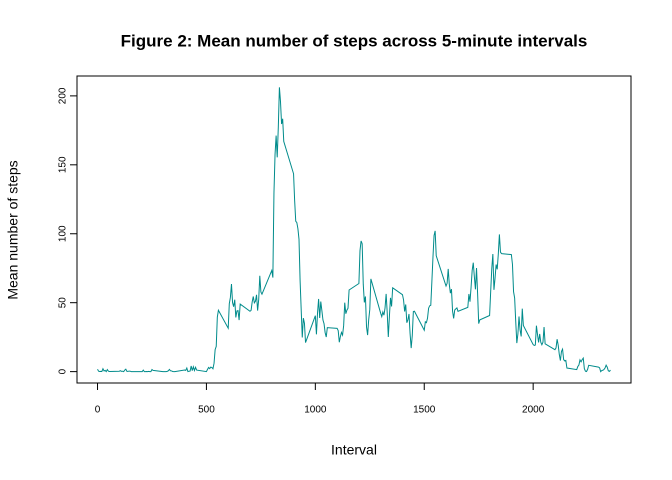  What do you see at coordinates (13, 229) in the screenshot?
I see `y-axis-label: Mean number of steps` at bounding box center [13, 229].